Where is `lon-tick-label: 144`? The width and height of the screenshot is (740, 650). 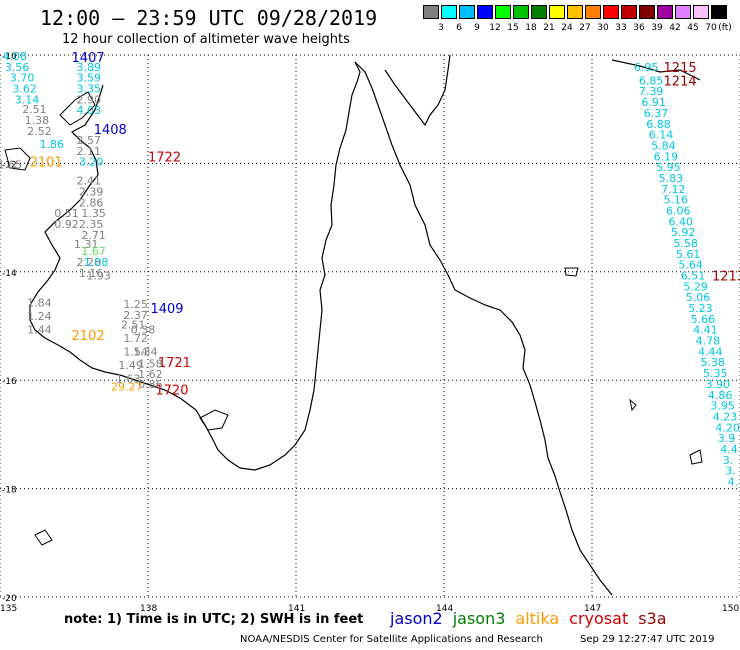
lon-tick-label: 144 is located at coordinates (444, 609).